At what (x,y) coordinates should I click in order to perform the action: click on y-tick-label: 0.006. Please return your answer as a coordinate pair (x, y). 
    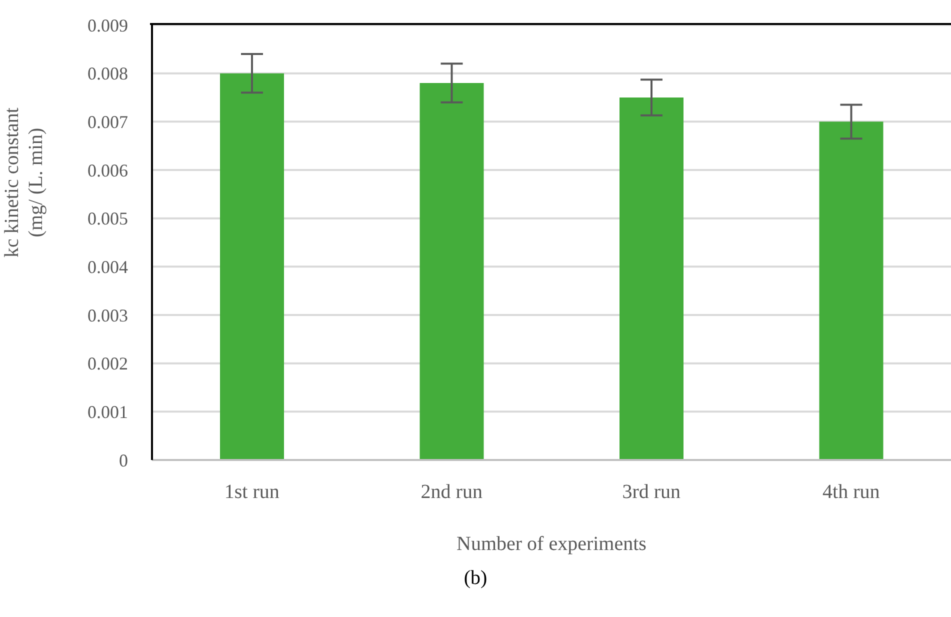
    Looking at the image, I should click on (108, 170).